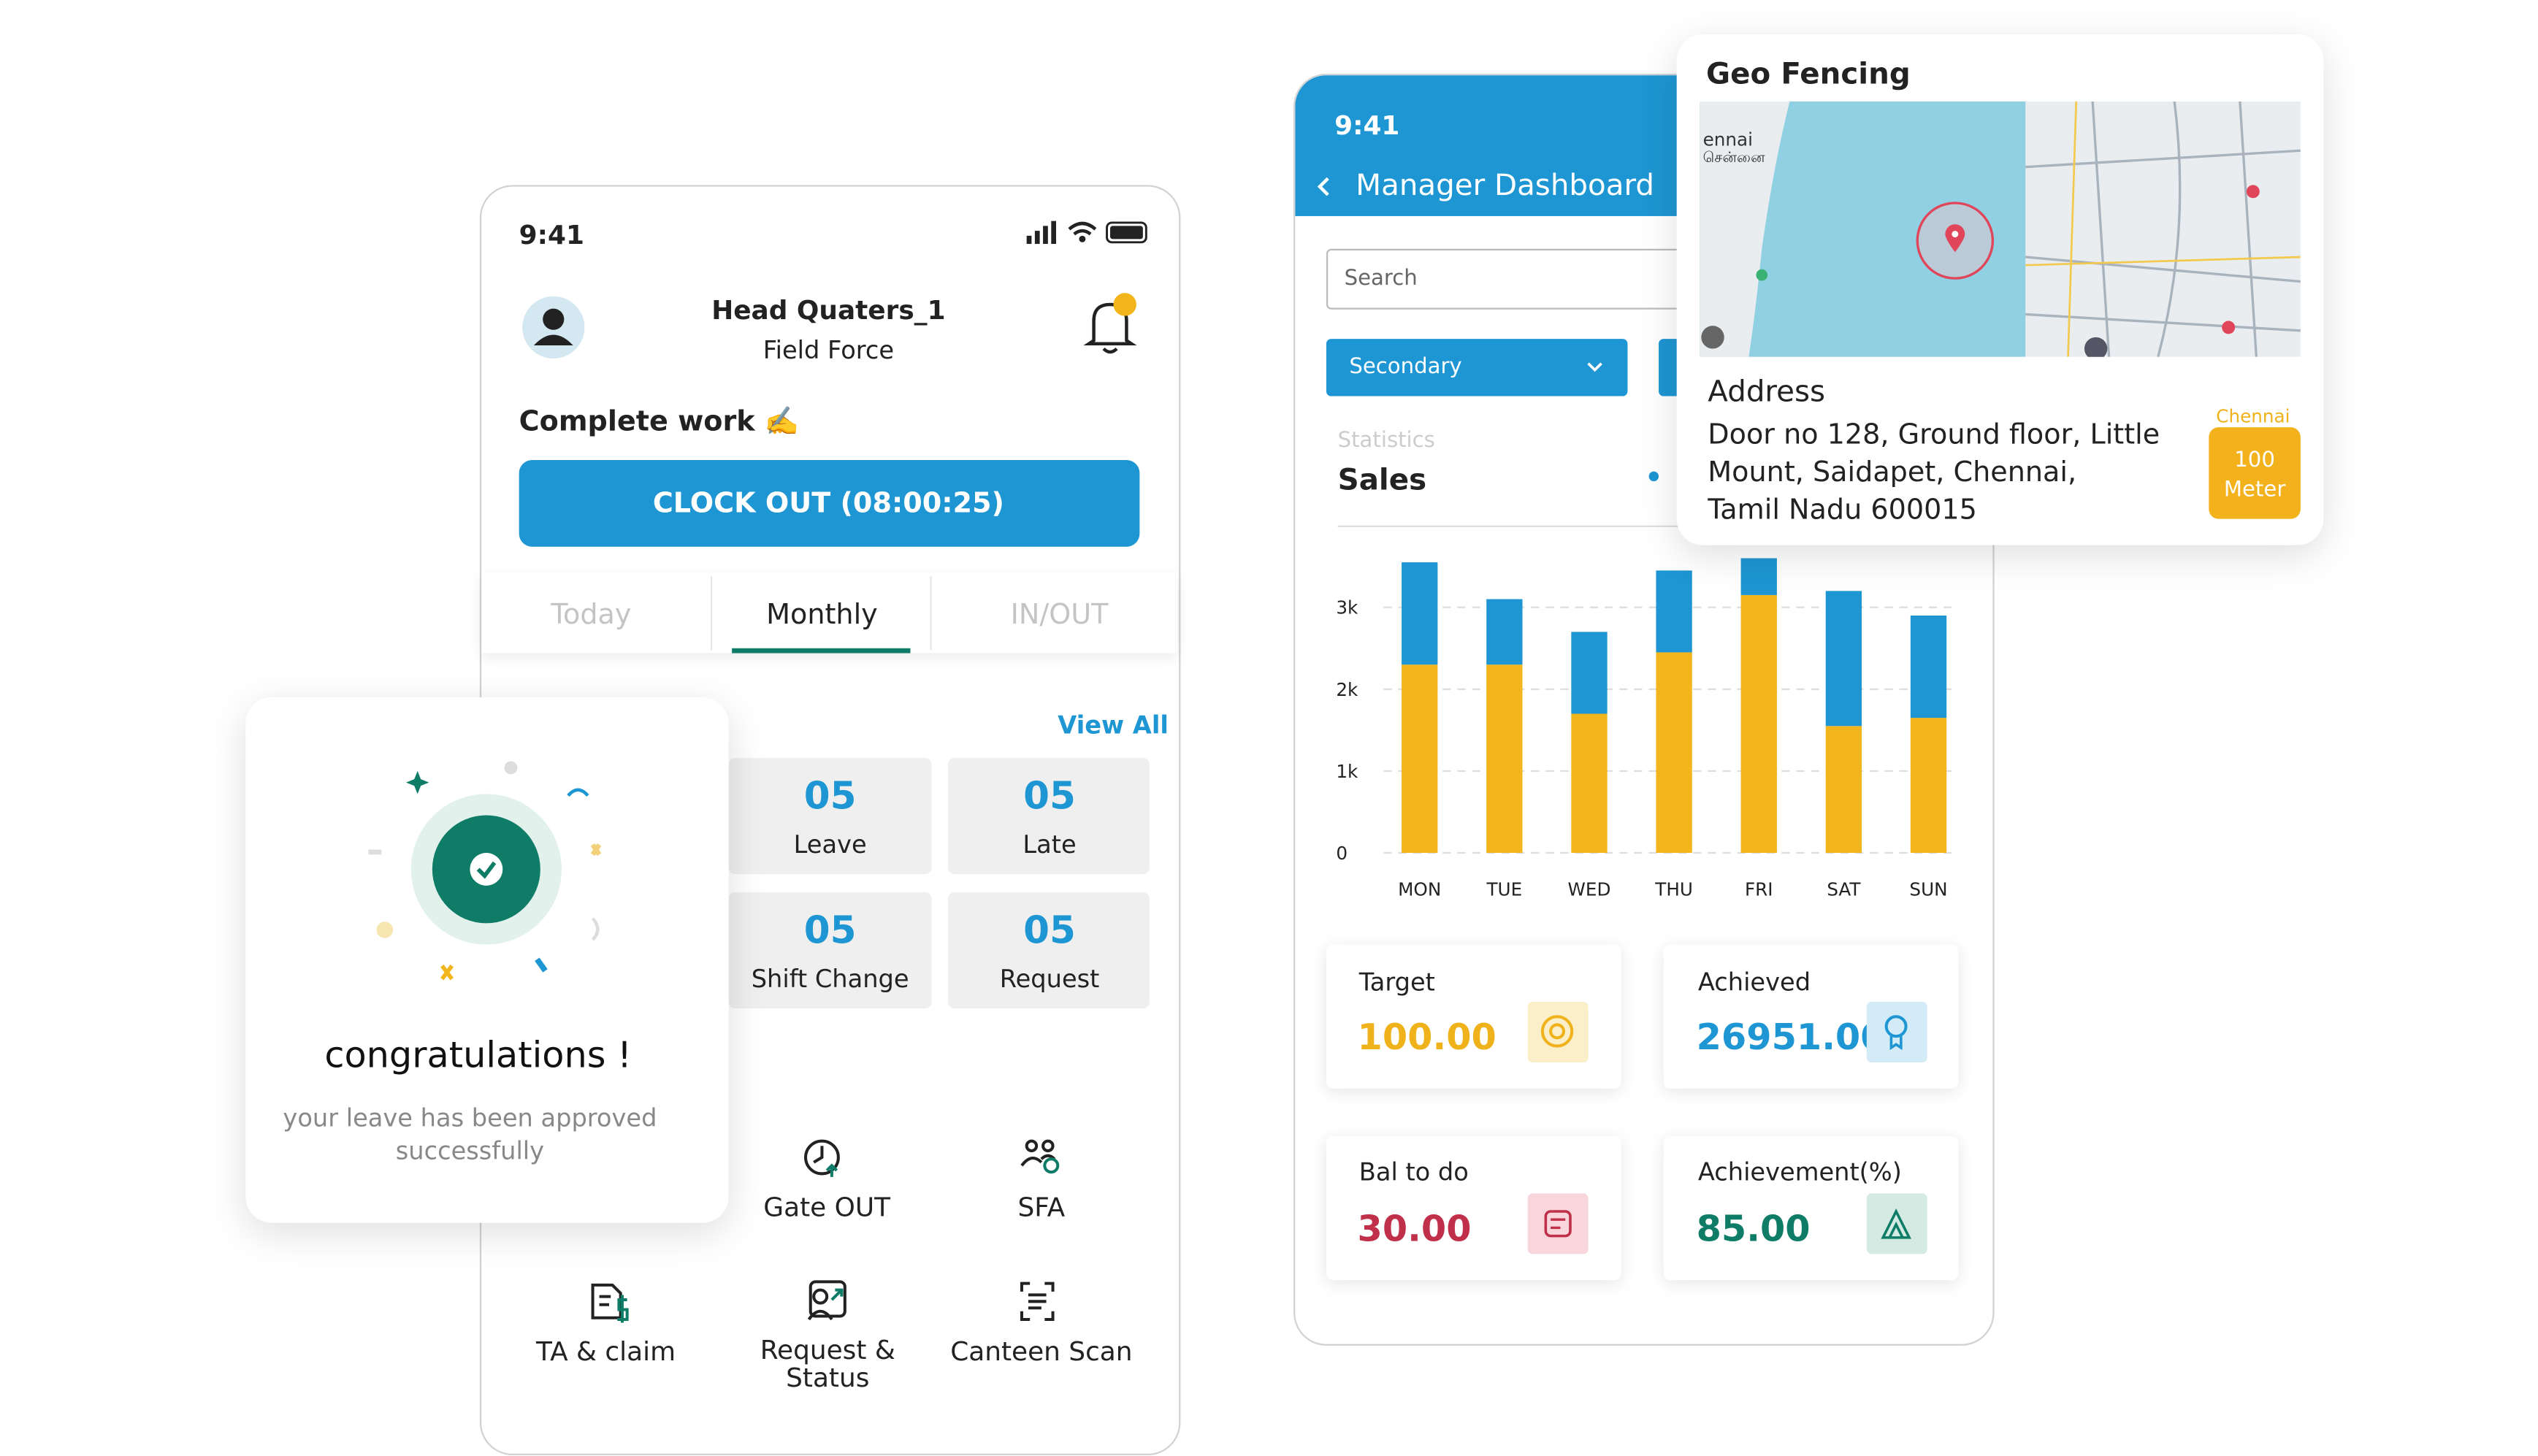  What do you see at coordinates (2254, 490) in the screenshot?
I see `radius-unit: Meter` at bounding box center [2254, 490].